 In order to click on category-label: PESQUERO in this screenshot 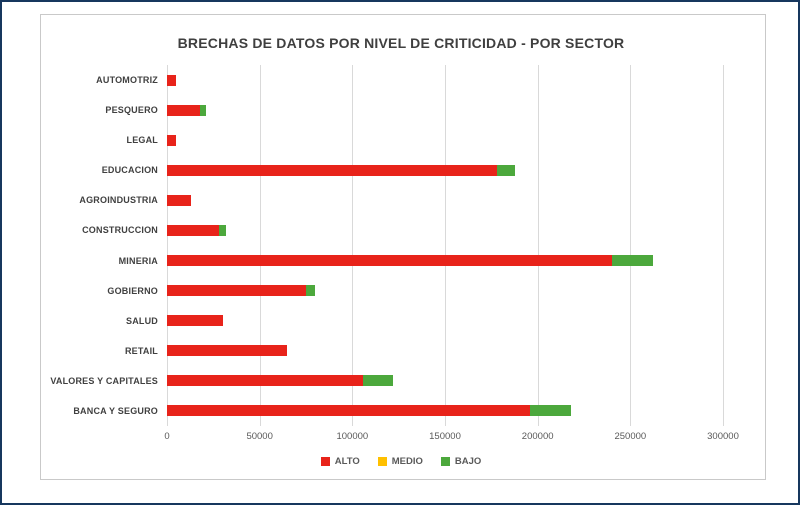, I will do `click(131, 110)`.